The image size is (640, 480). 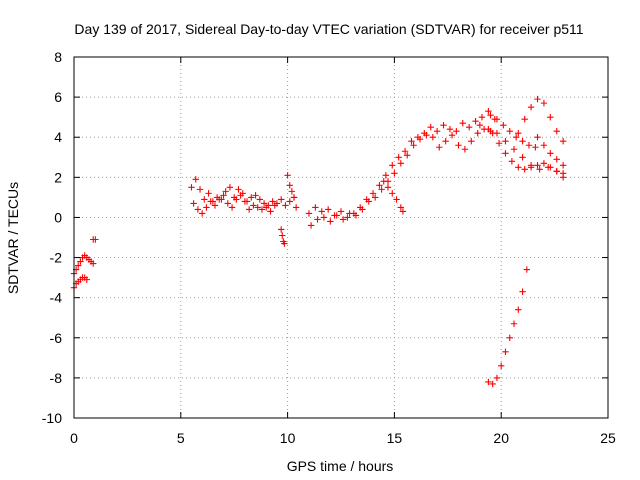 I want to click on x-tick-label: 25, so click(x=608, y=438).